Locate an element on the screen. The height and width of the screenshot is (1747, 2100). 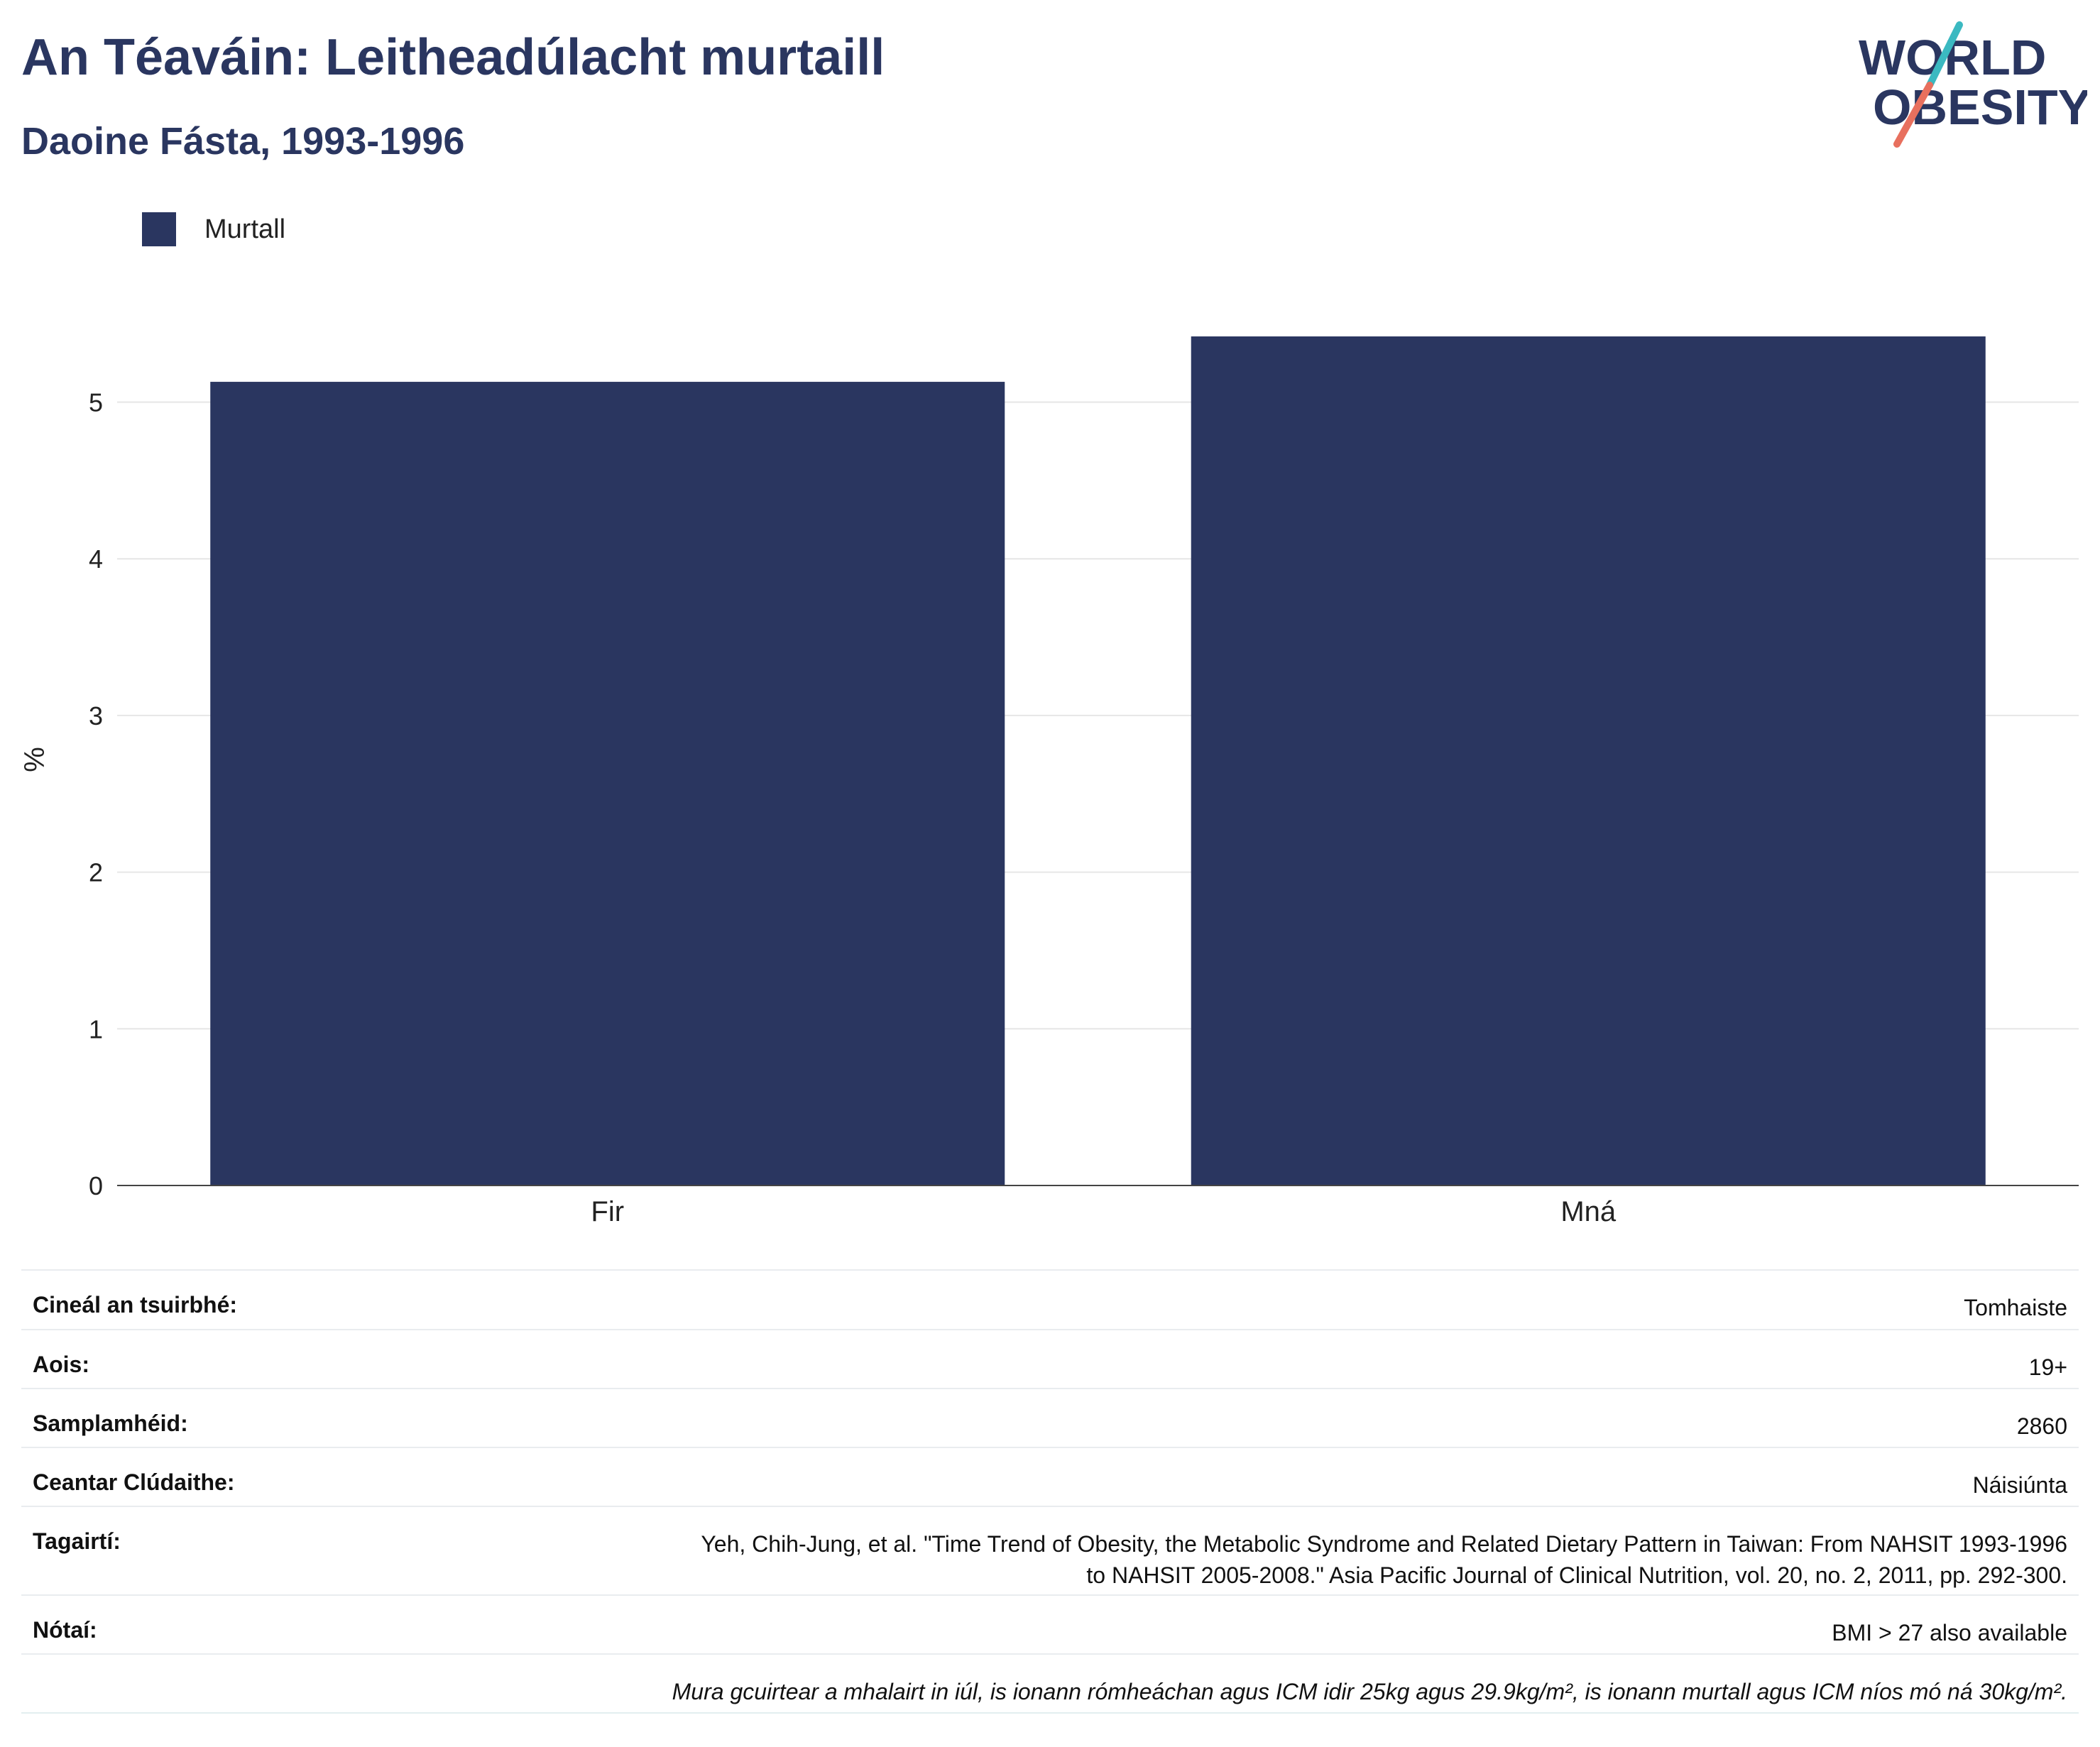
legend-swatch-murtall is located at coordinates (159, 229).